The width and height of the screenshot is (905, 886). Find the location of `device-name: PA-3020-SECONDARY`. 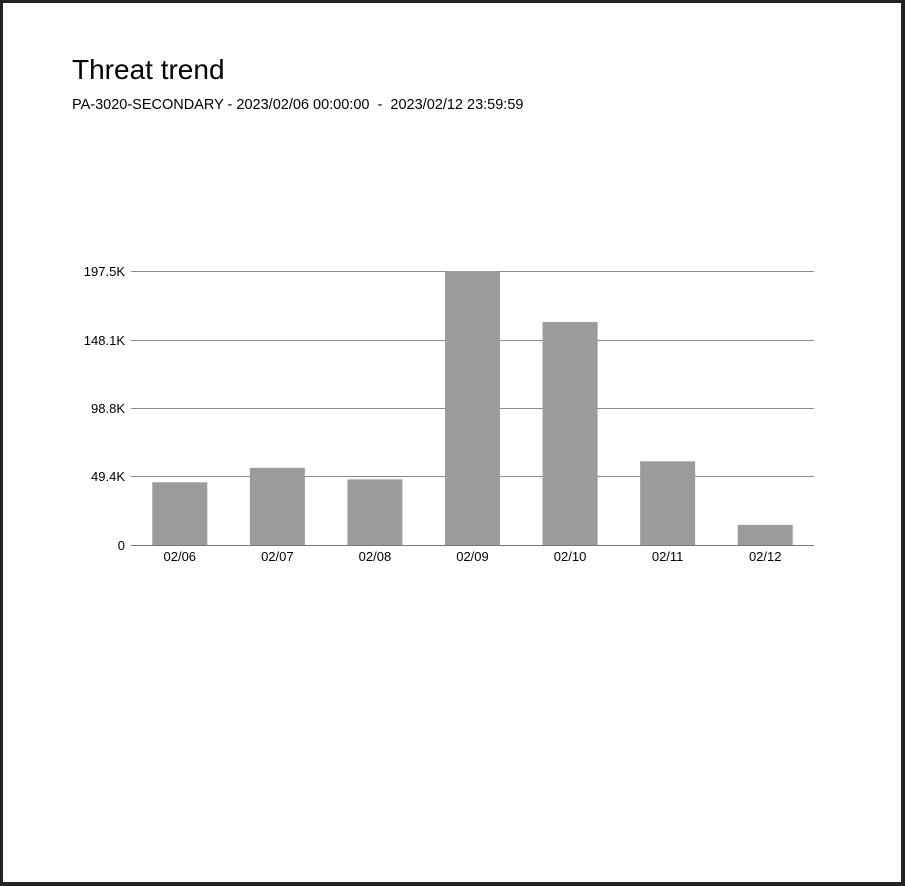

device-name: PA-3020-SECONDARY is located at coordinates (148, 105).